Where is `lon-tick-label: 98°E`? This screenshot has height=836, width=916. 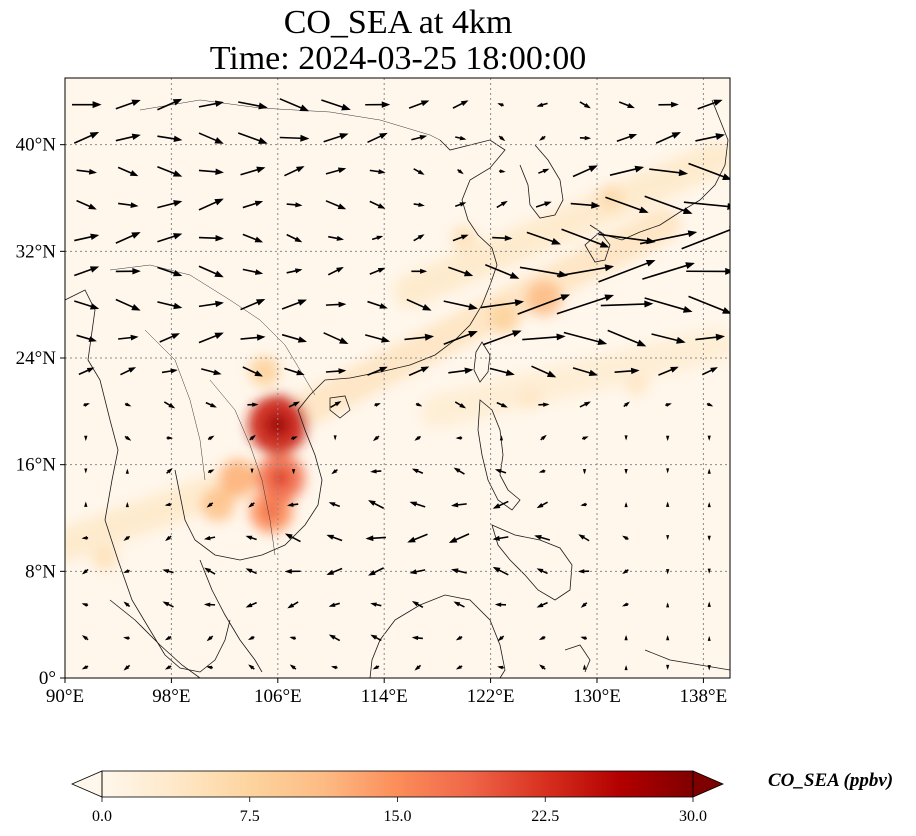
lon-tick-label: 98°E is located at coordinates (171, 696).